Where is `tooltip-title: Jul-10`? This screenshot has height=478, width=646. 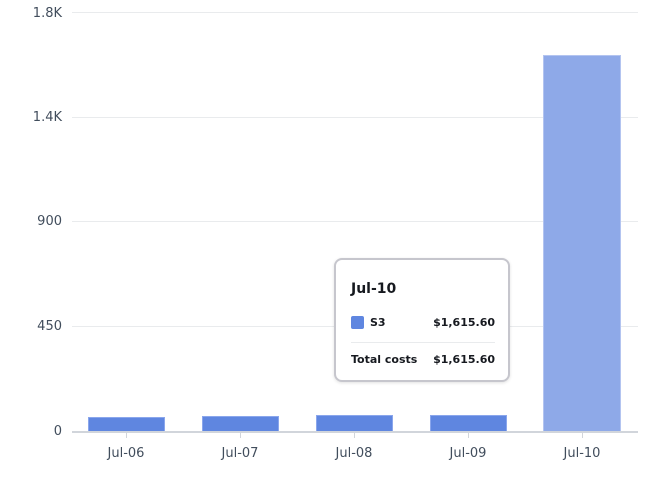 tooltip-title: Jul-10 is located at coordinates (374, 289).